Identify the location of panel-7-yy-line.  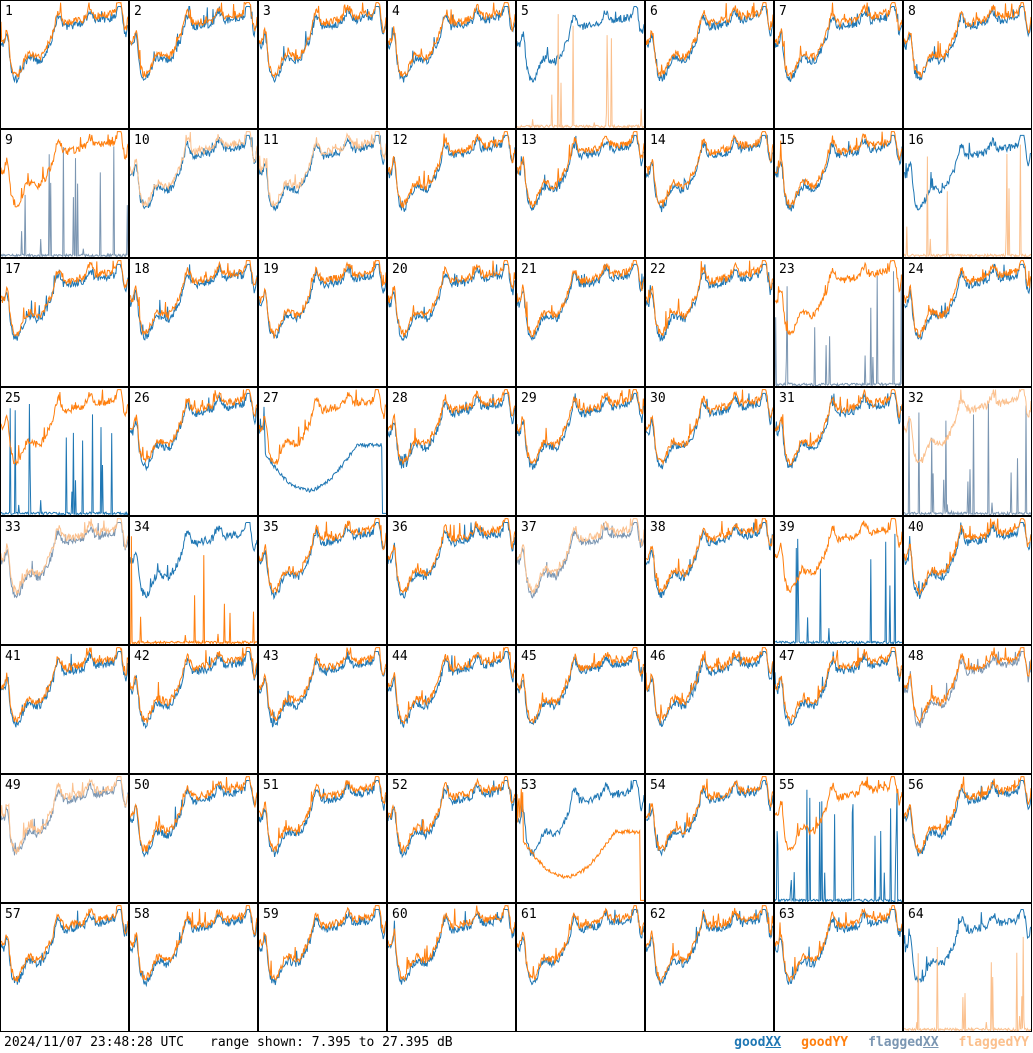
(838, 40).